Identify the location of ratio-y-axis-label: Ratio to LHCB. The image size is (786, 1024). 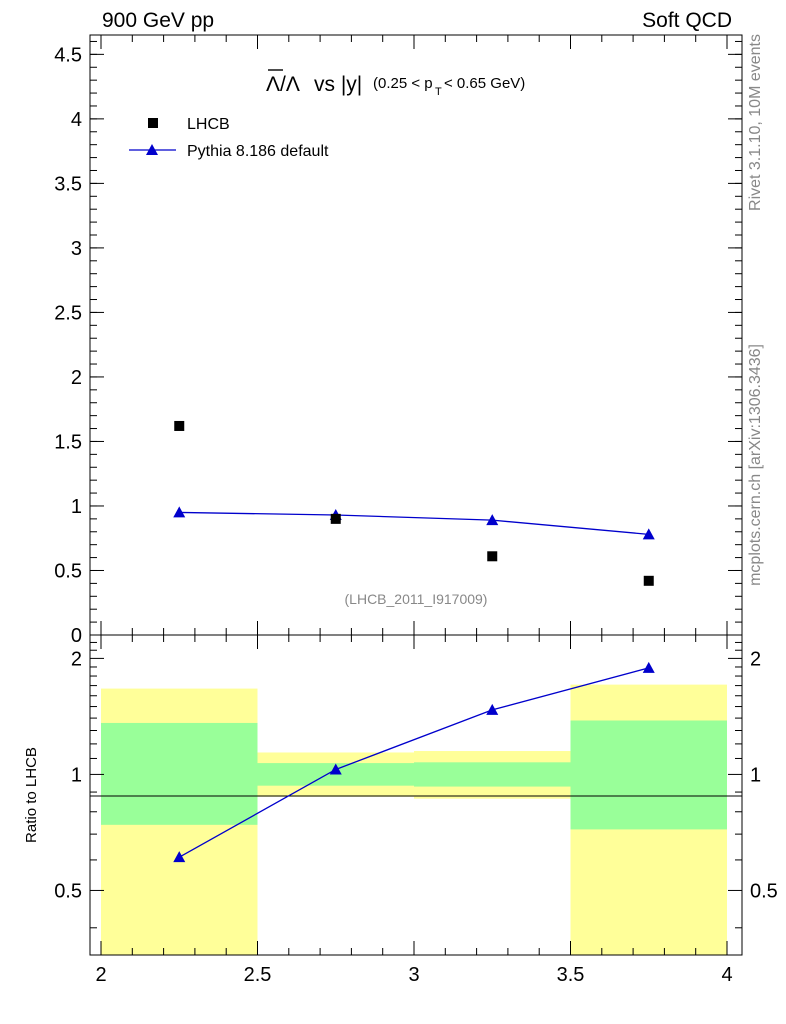
(31, 795).